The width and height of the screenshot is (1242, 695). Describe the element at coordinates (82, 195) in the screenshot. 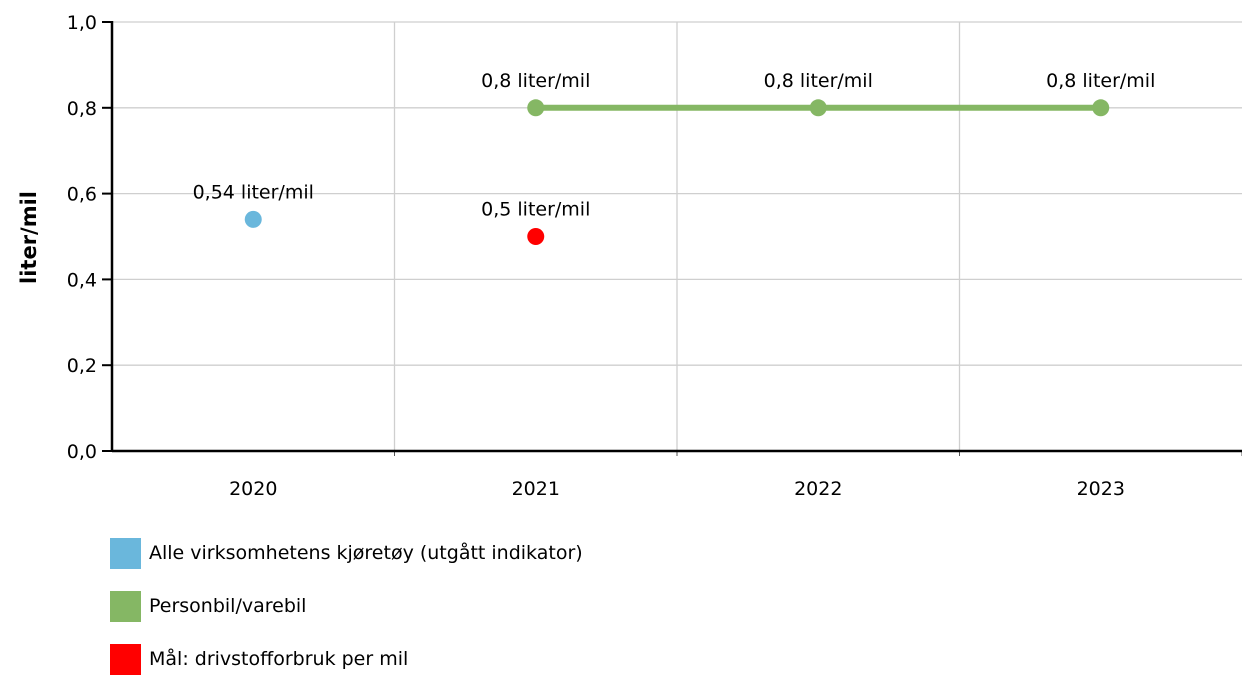

I see `y-tick-label: 0,6` at that location.